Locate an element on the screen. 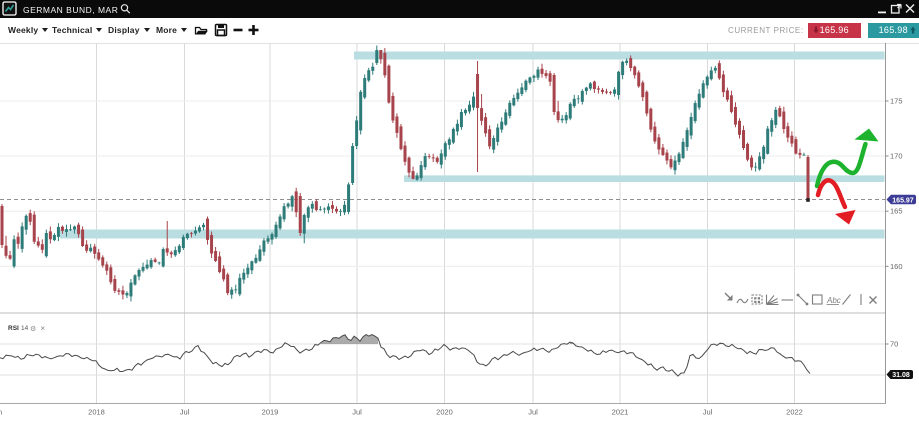  svg-text: 70 is located at coordinates (894, 344).